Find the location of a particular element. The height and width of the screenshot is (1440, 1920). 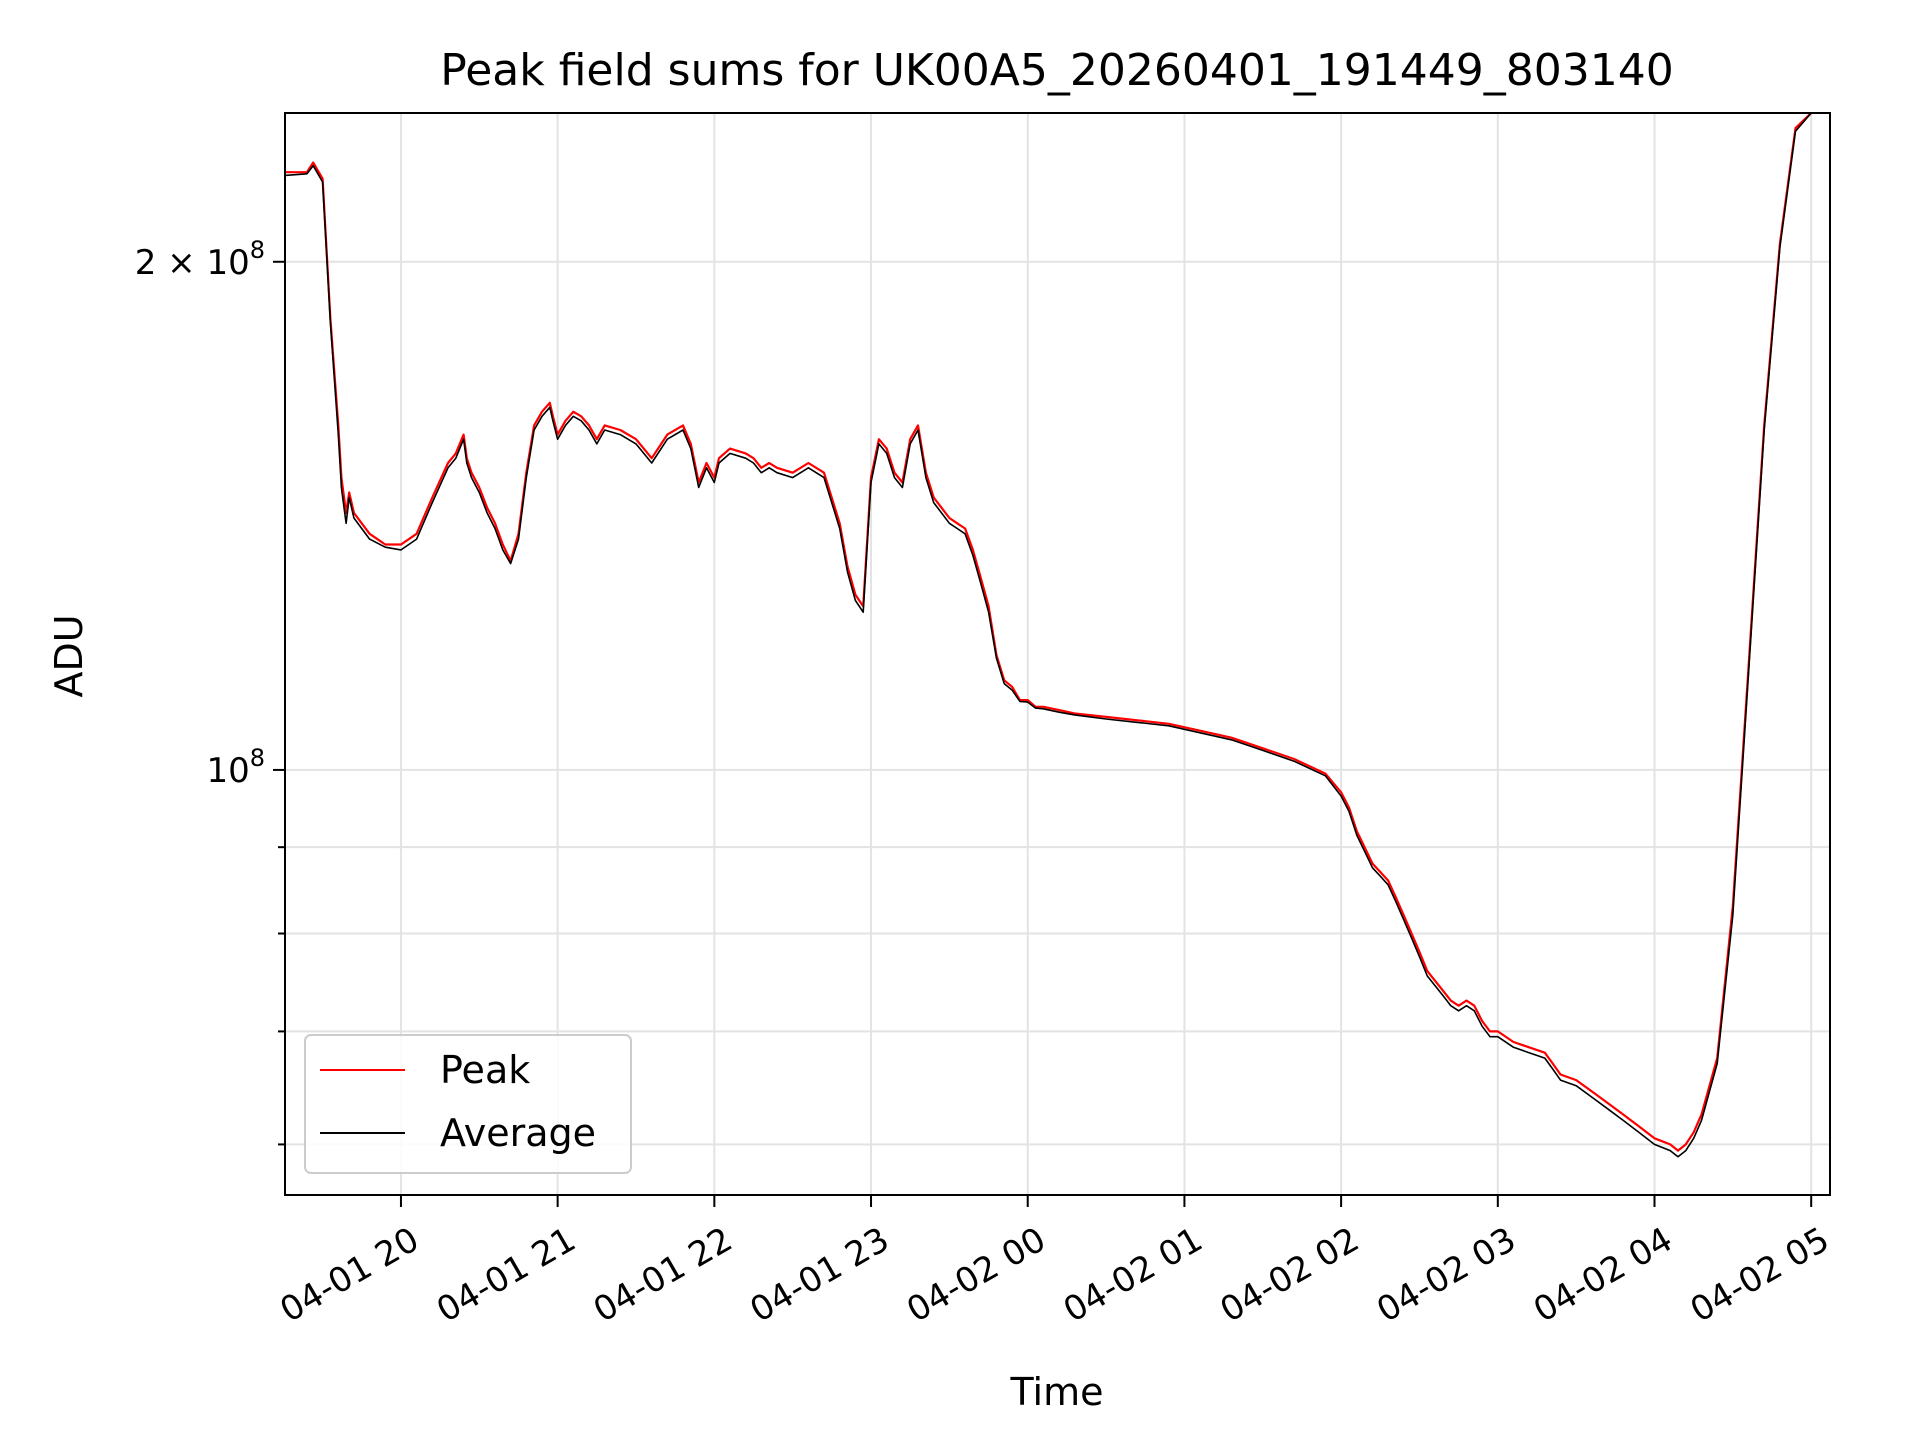

y-tick-label: 2 × 108 is located at coordinates (200, 259).